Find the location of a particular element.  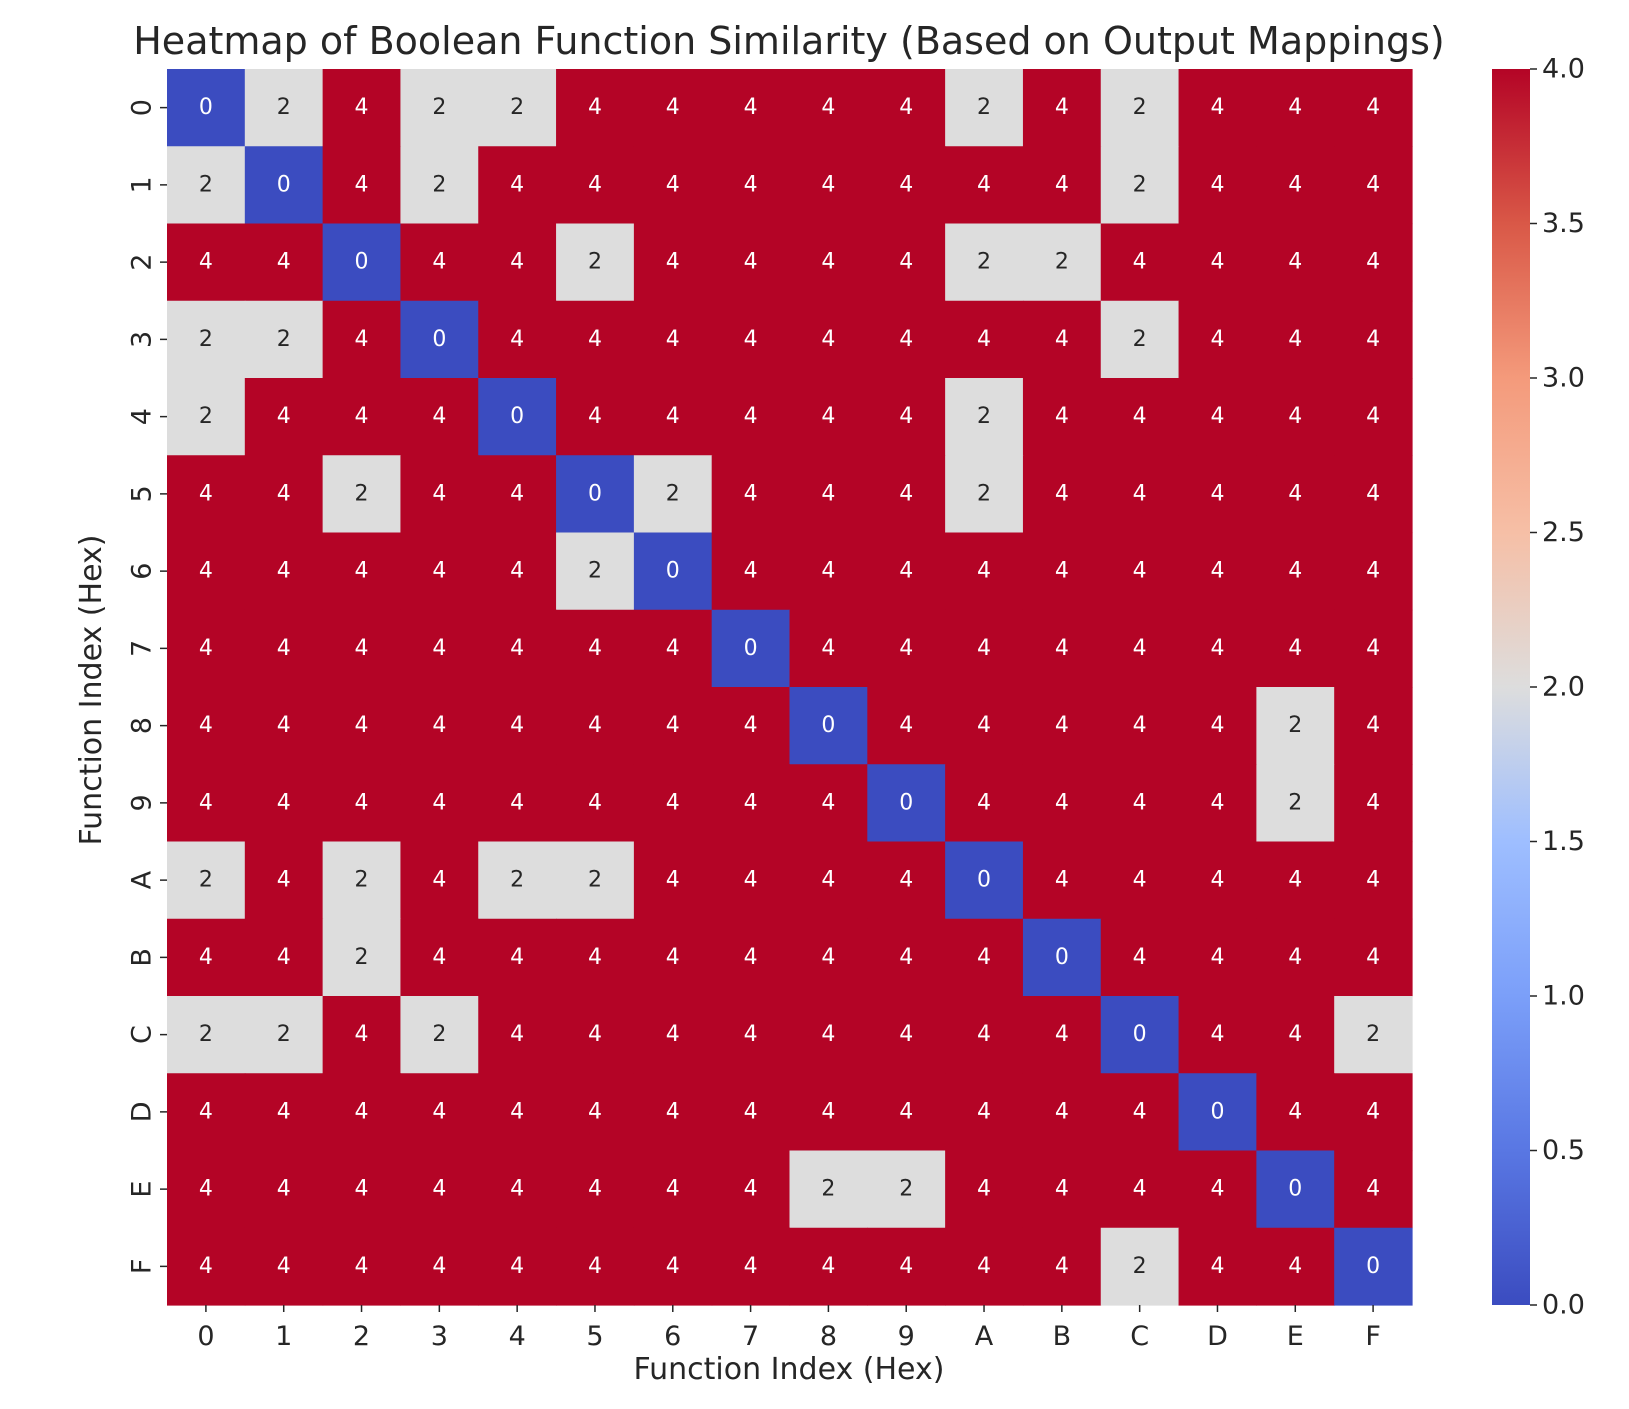

colorbar-tick-label: 1.5 is located at coordinates (1563, 841).